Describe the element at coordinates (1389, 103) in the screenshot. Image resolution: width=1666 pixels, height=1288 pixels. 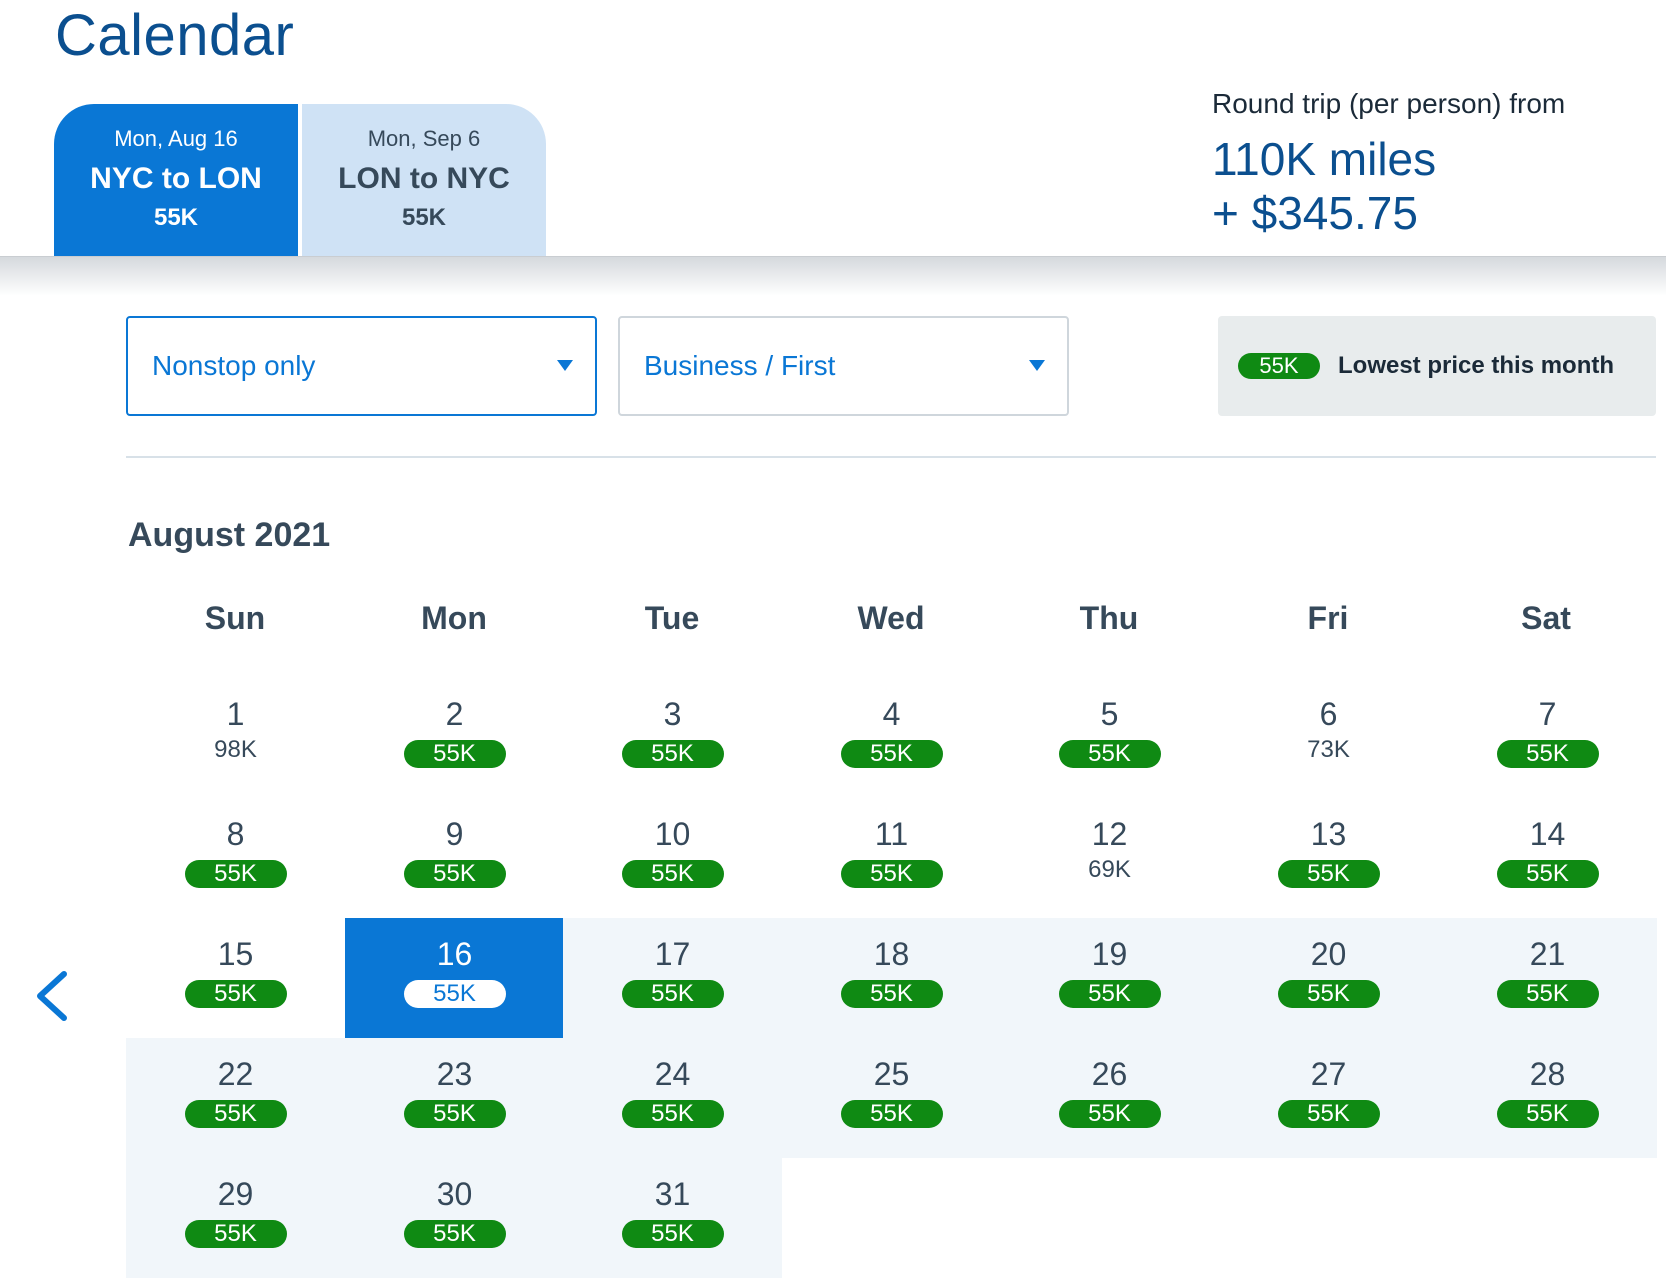
I see `summary-label: Round trip (per person) from` at that location.